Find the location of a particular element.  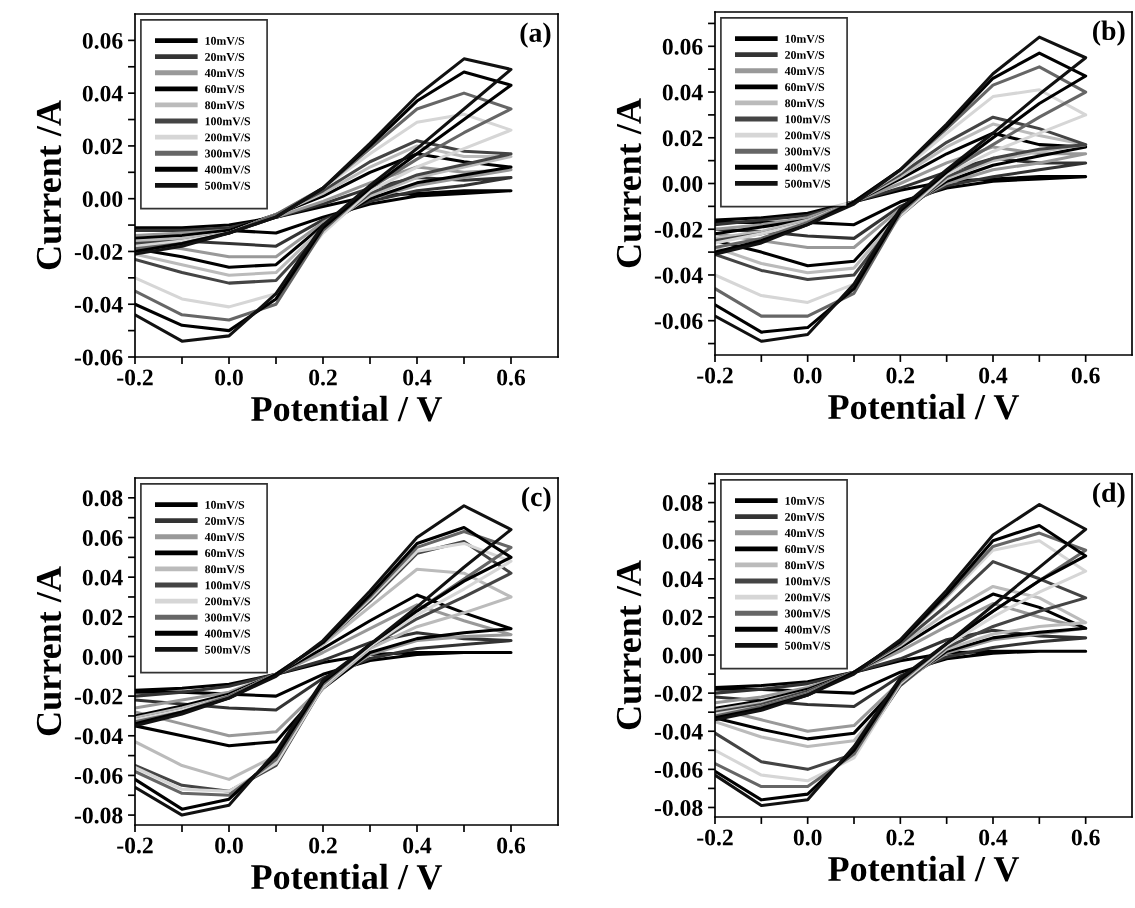

chart-title: (c) is located at coordinates (536, 499).